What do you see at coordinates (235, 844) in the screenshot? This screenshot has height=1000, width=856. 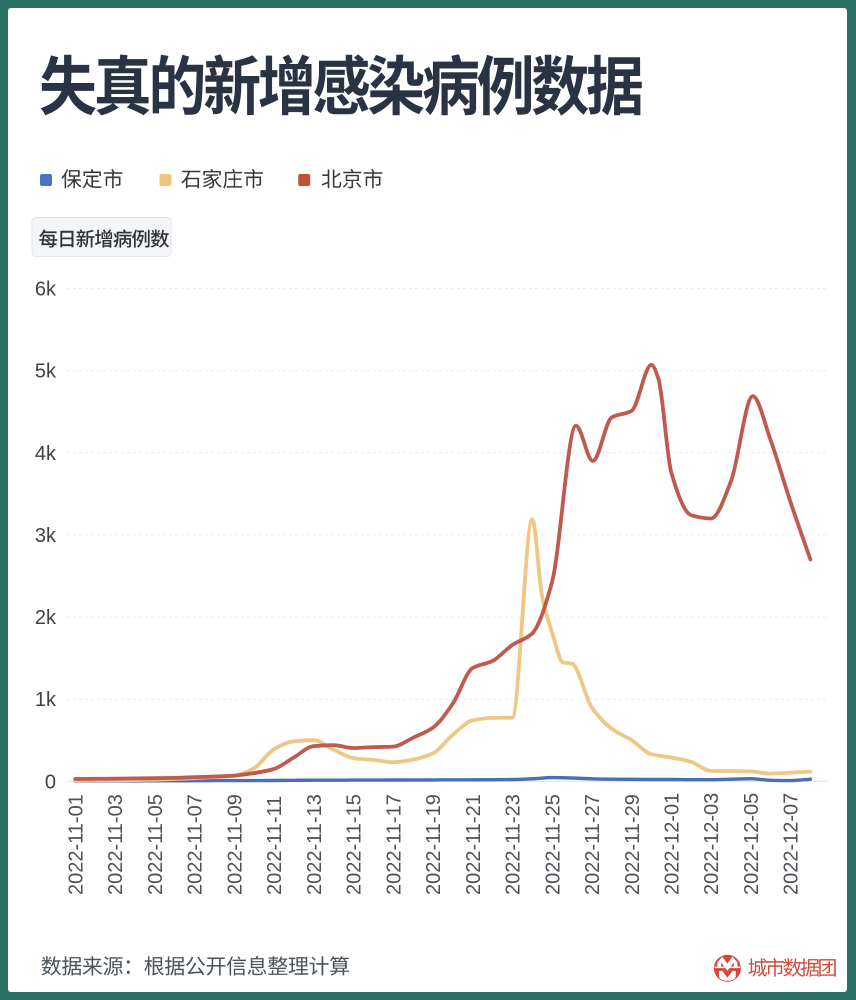 I see `svg-text: 2022-11-09` at bounding box center [235, 844].